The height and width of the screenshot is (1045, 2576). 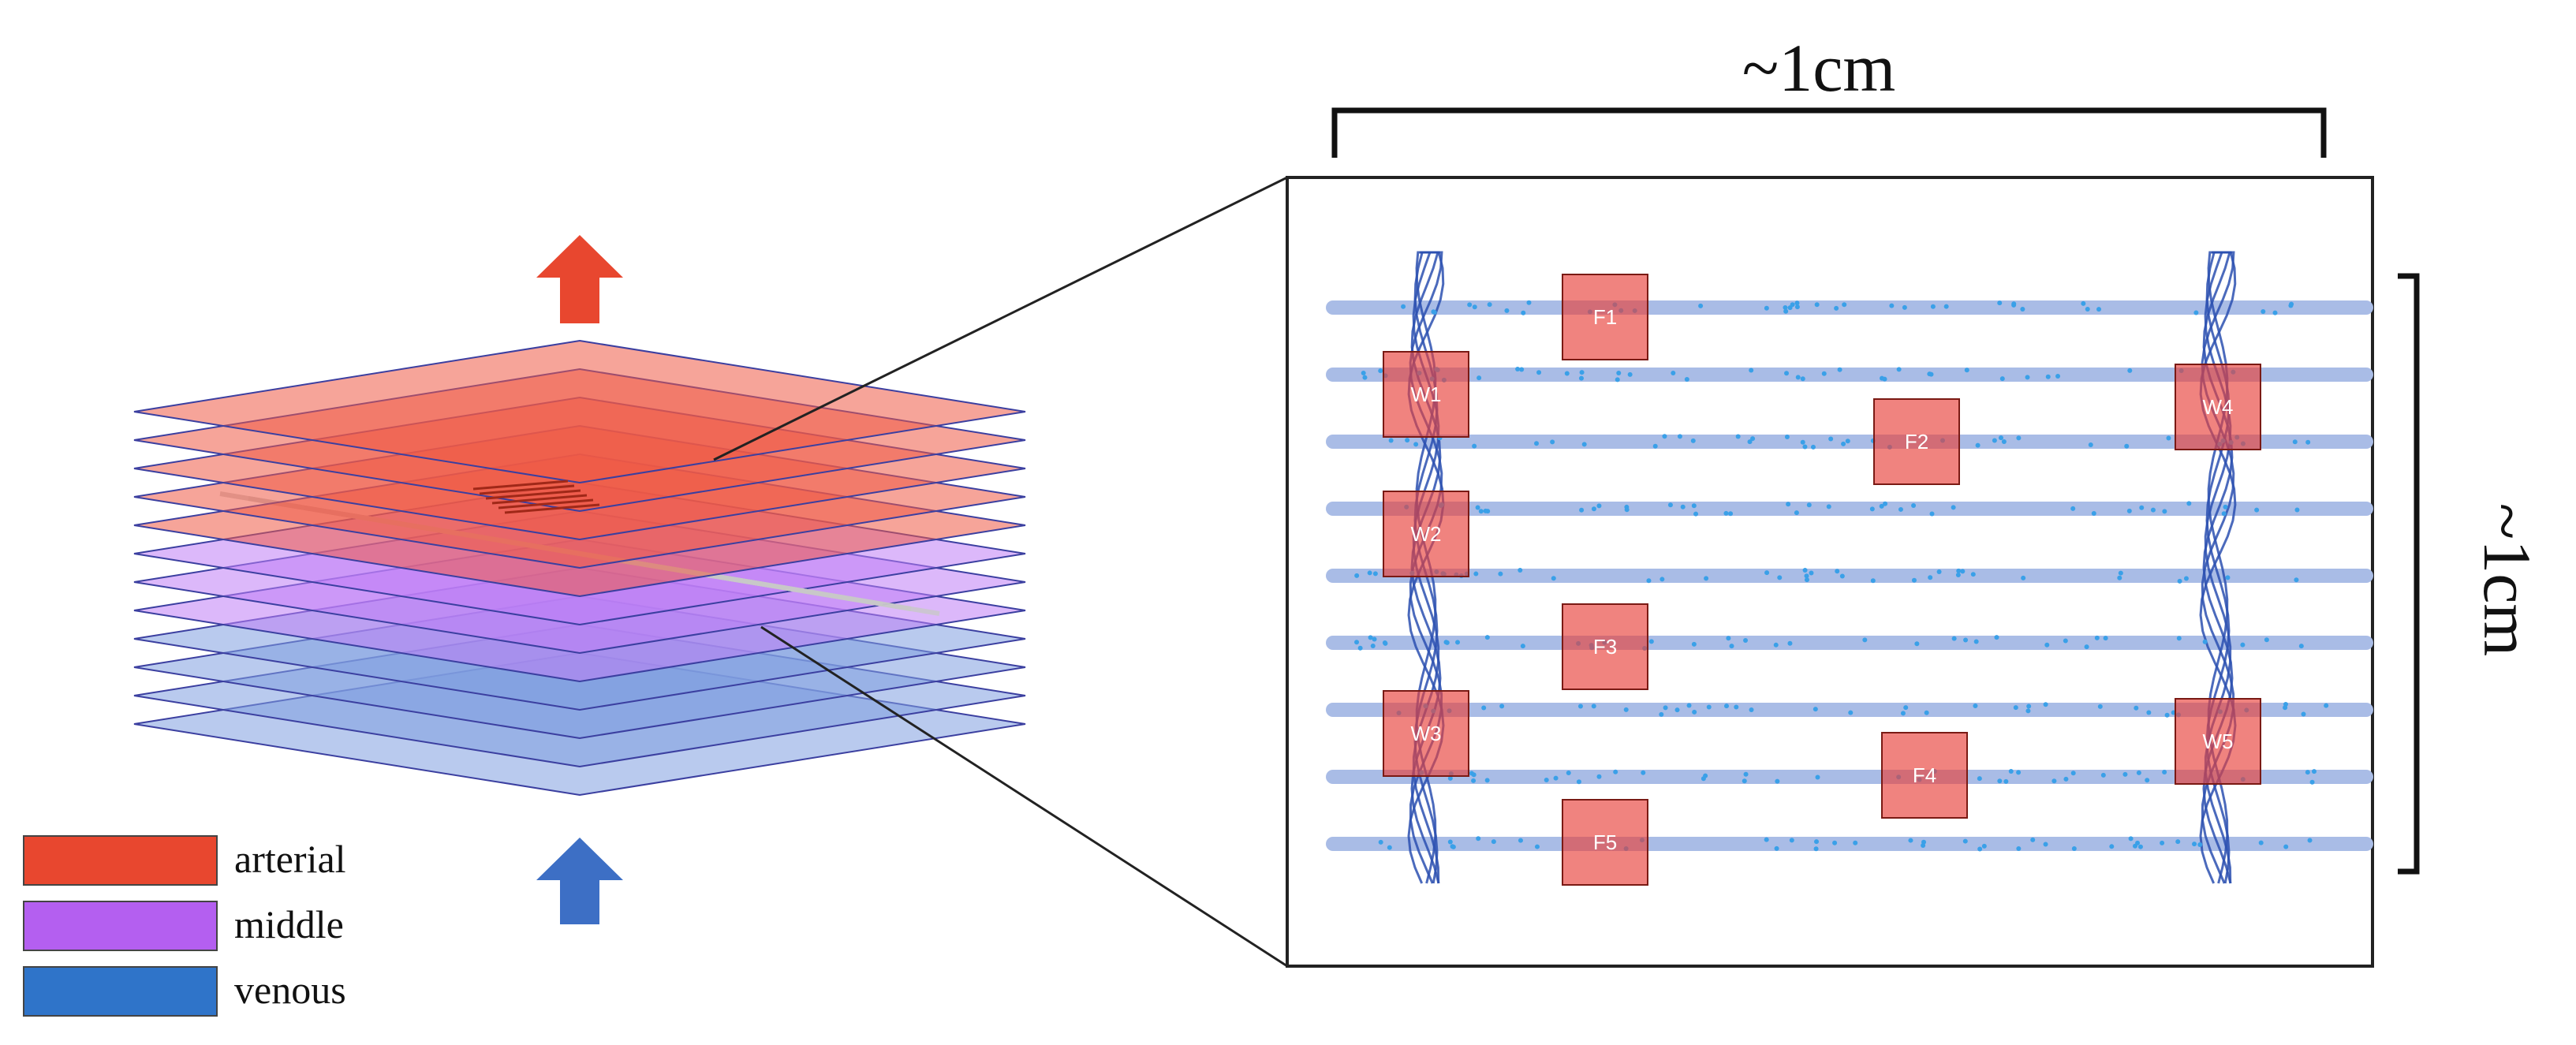 I want to click on sensor-box-label: W5, so click(x=2218, y=742).